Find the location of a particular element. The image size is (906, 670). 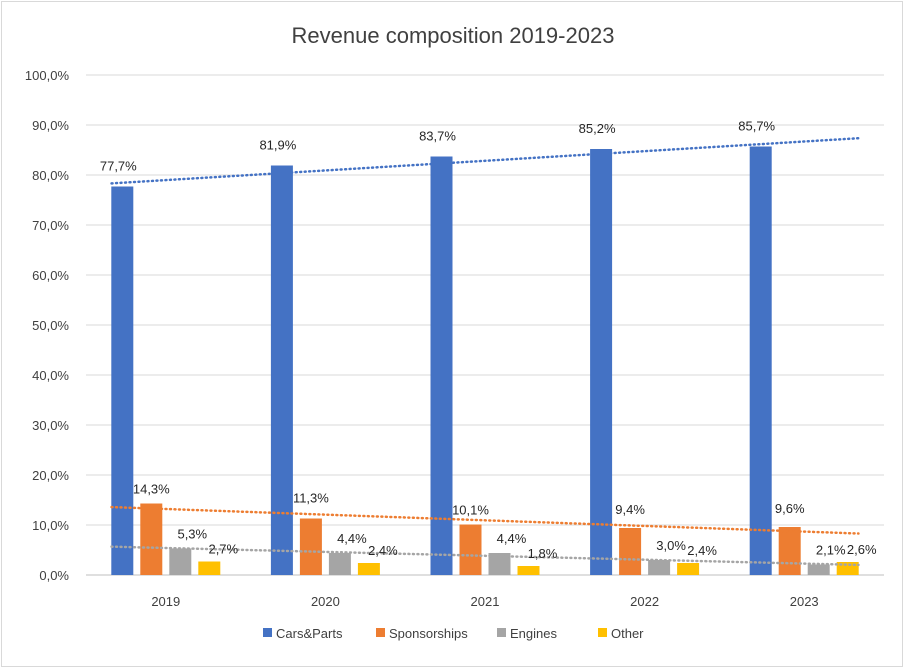

y-tick-label: 60,0% is located at coordinates (50, 275).